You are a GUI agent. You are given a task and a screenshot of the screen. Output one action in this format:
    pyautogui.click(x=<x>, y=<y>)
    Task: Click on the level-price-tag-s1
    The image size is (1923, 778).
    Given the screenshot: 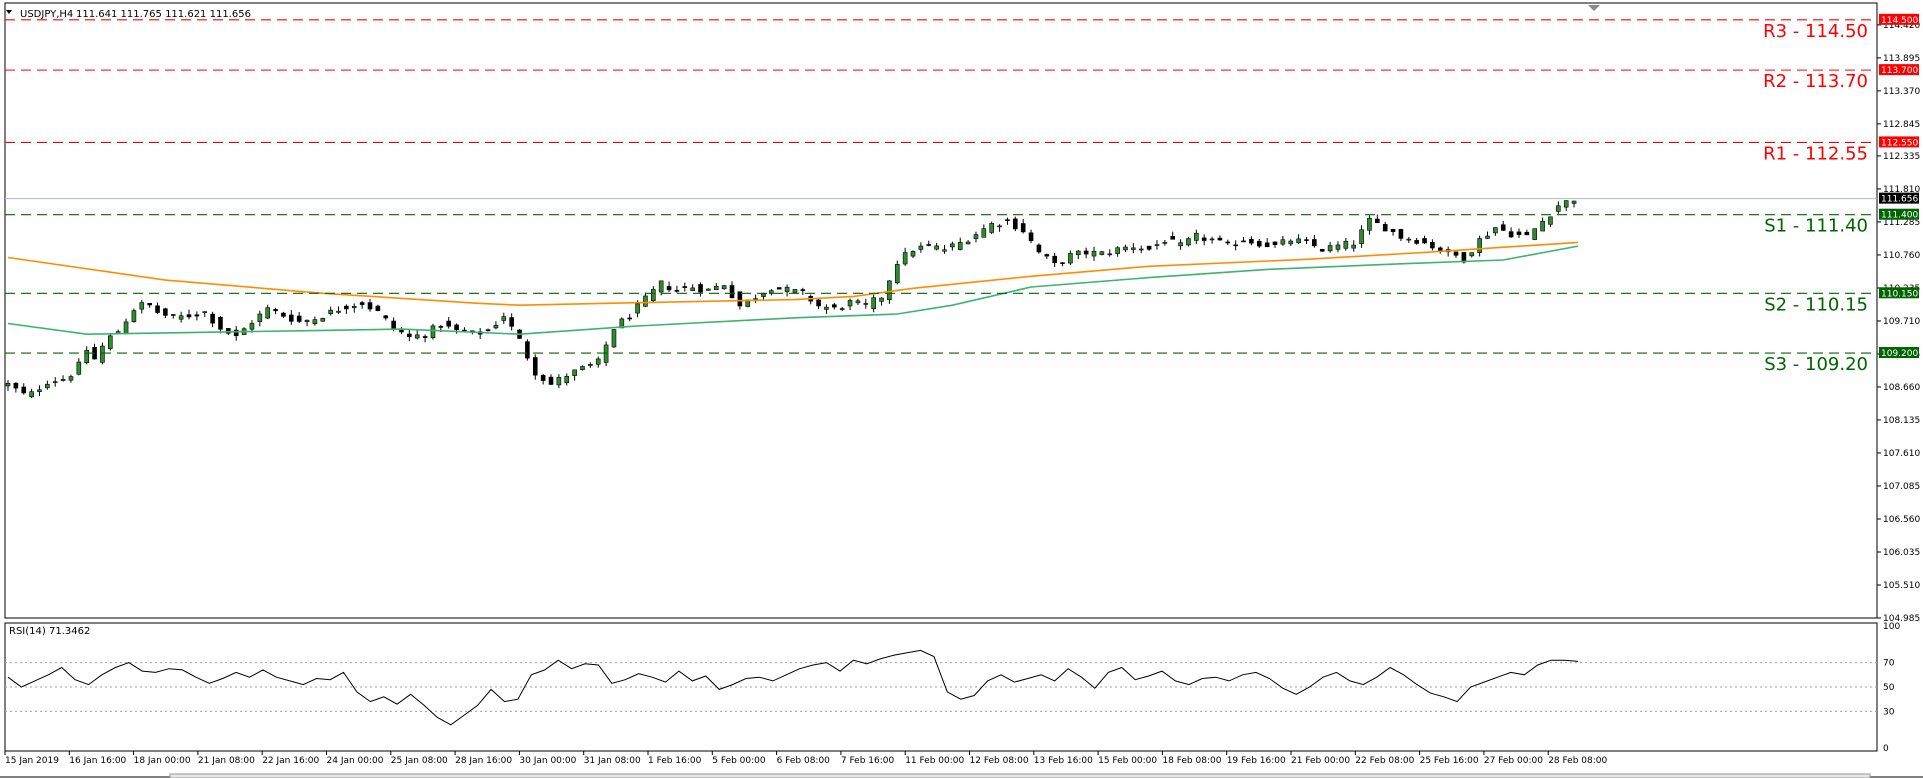 What is the action you would take?
    pyautogui.click(x=1899, y=214)
    